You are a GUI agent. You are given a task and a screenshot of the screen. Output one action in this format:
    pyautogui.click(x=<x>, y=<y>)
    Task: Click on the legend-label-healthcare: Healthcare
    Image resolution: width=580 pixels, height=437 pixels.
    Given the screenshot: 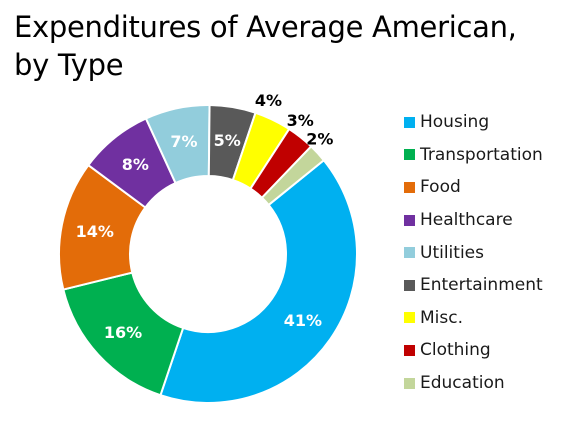 What is the action you would take?
    pyautogui.click(x=466, y=220)
    